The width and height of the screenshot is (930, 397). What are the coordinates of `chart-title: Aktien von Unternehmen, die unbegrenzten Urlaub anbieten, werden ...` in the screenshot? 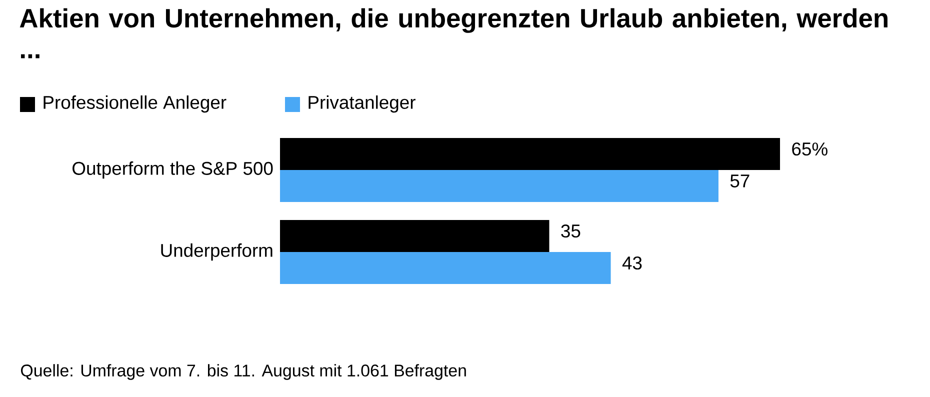 It's located at (454, 33).